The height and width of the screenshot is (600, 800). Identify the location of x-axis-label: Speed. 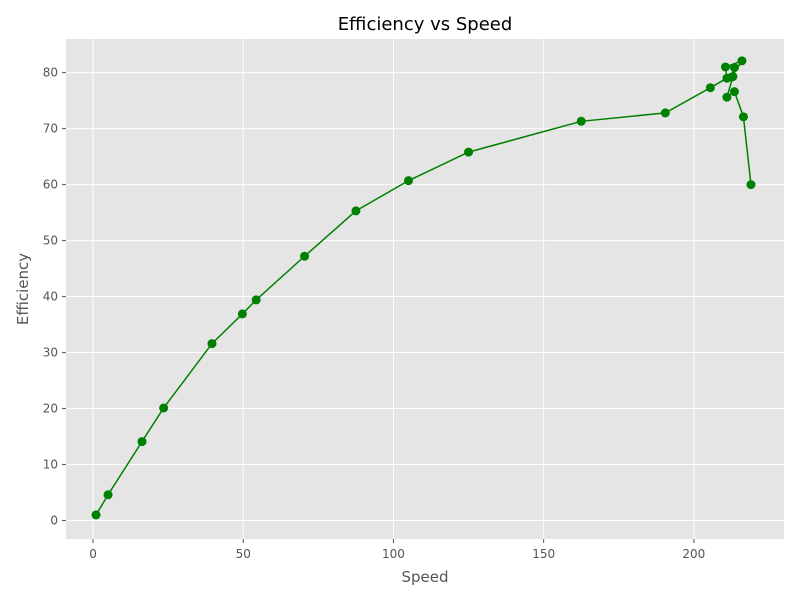
(424, 577).